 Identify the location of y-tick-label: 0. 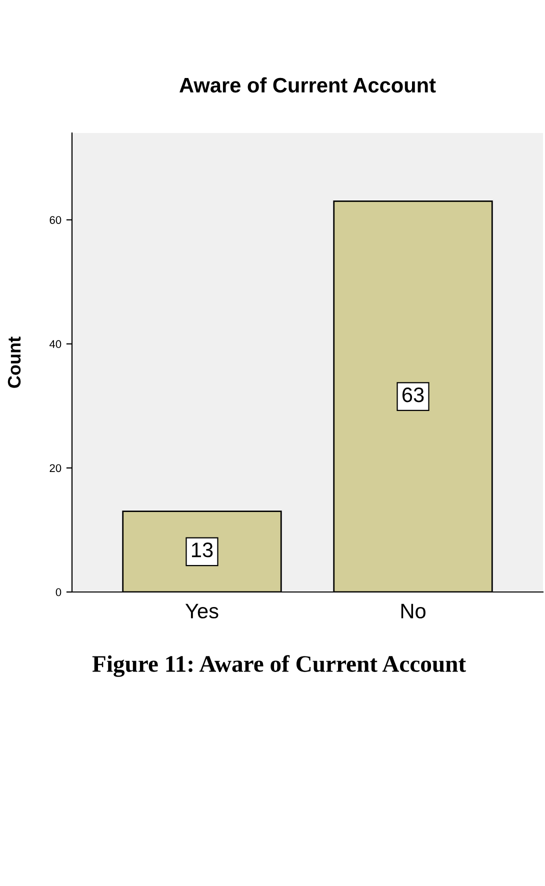
(59, 592).